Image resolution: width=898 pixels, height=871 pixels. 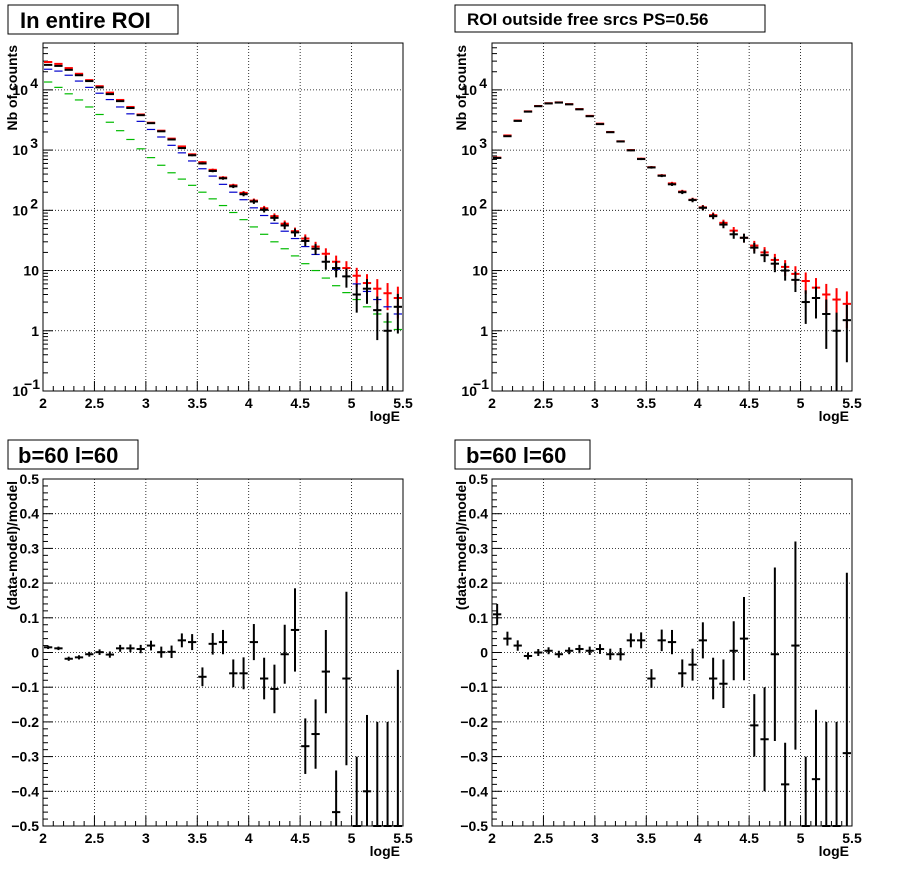 I want to click on y-tick-label: 0.4, so click(x=479, y=514).